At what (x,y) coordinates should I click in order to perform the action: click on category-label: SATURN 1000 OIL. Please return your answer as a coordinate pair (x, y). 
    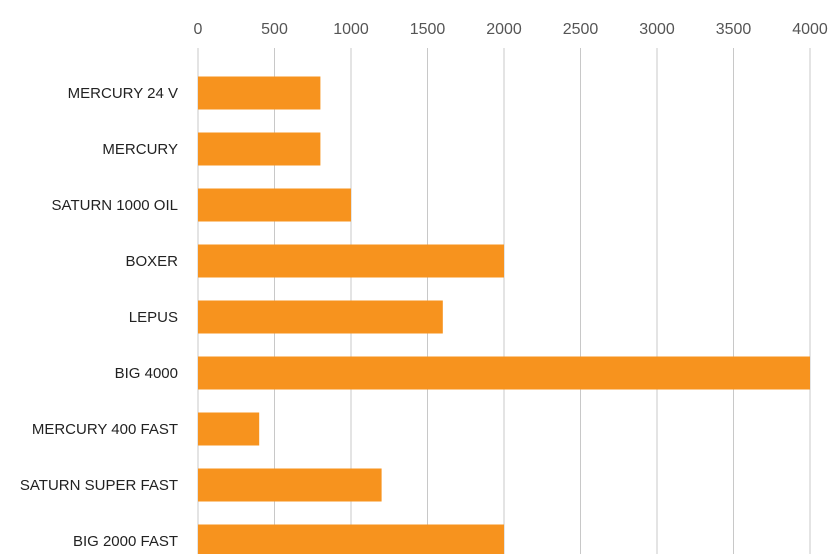
    Looking at the image, I should click on (115, 205).